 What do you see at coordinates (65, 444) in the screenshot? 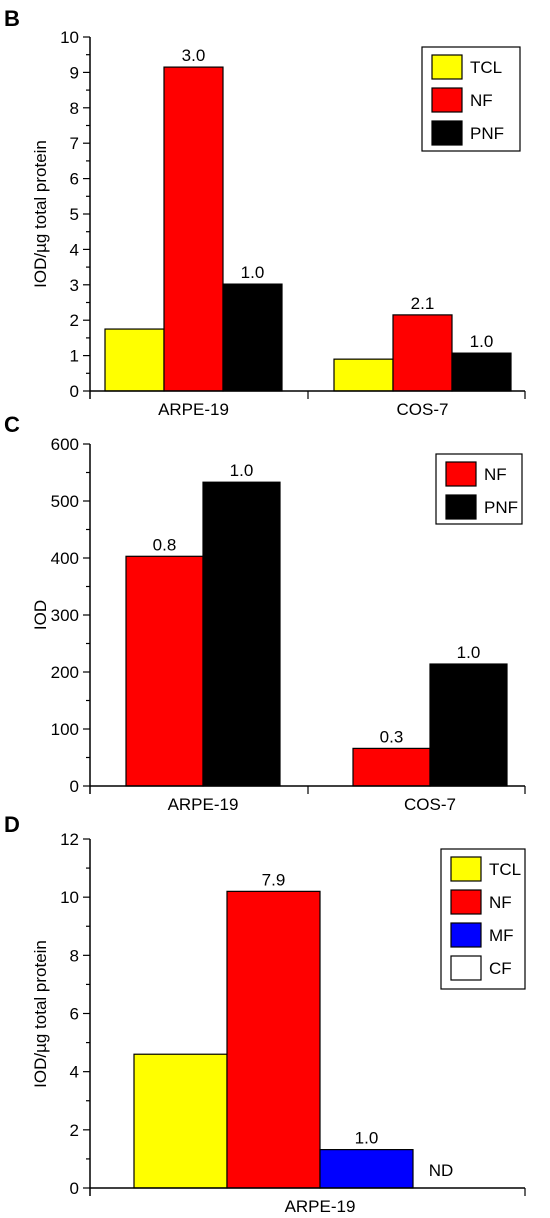
I see `y-tick-label: 600` at bounding box center [65, 444].